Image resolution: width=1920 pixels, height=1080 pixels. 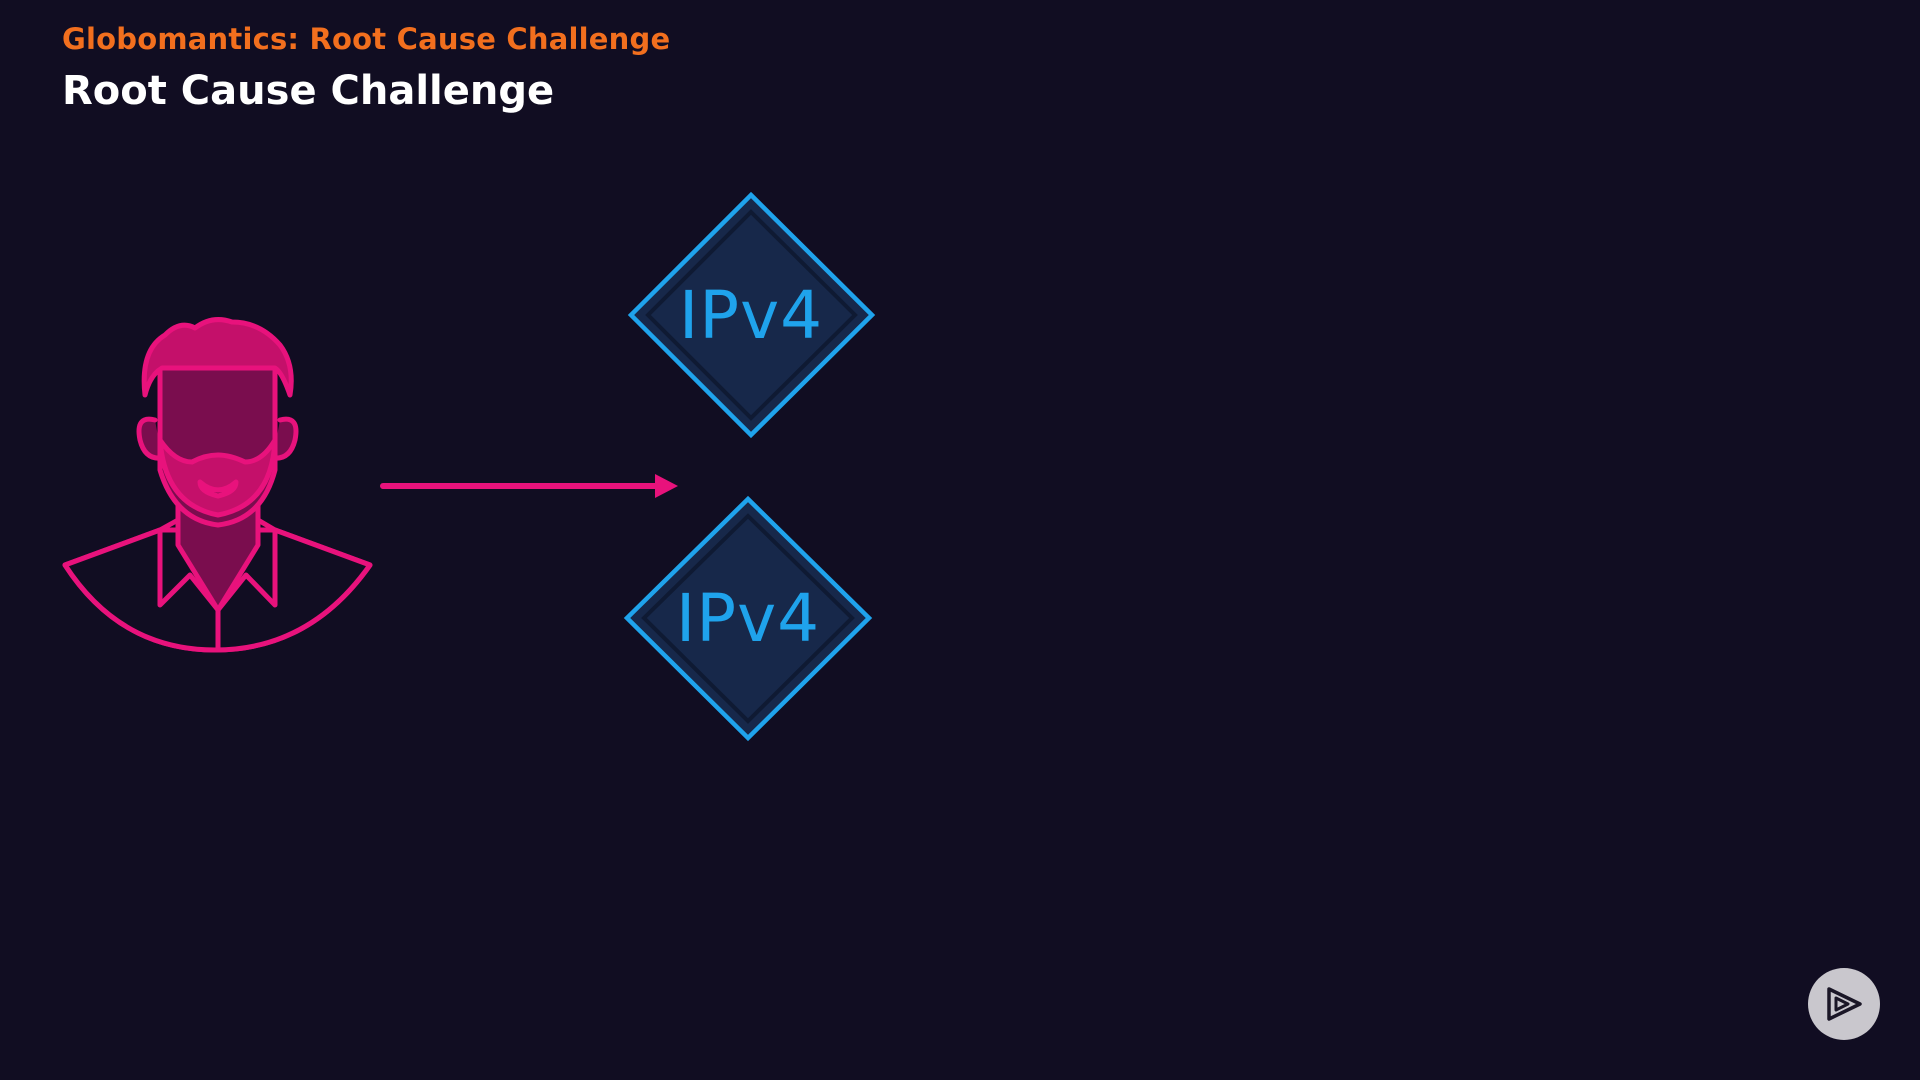 I want to click on arrow-right, so click(x=529, y=486).